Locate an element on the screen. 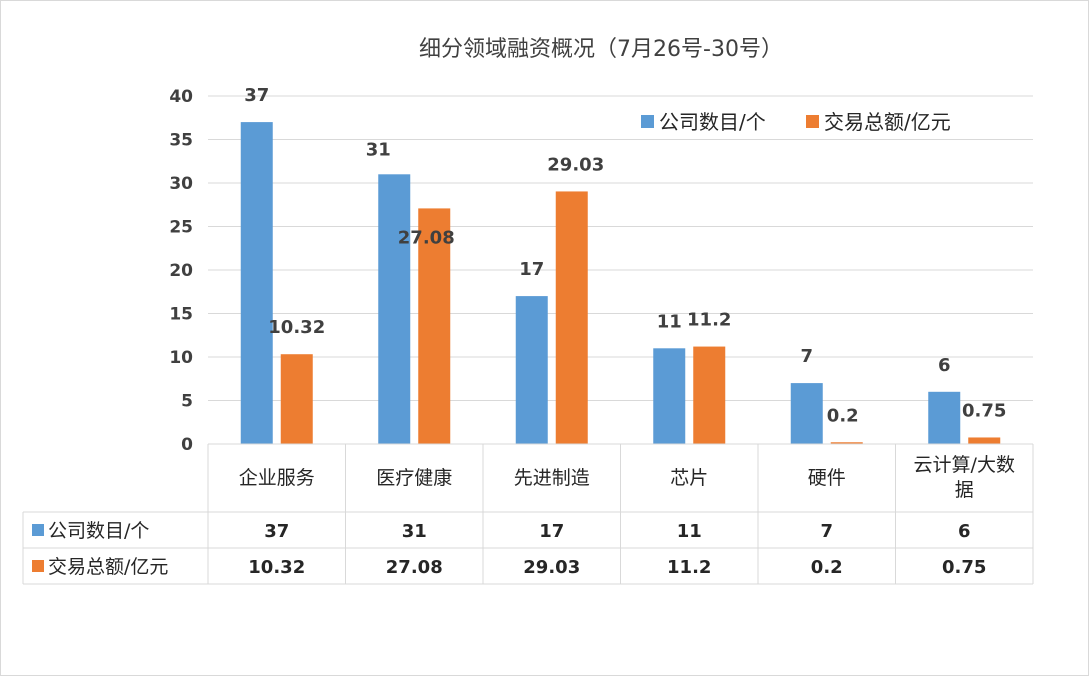  table-cell: 17 is located at coordinates (551, 531).